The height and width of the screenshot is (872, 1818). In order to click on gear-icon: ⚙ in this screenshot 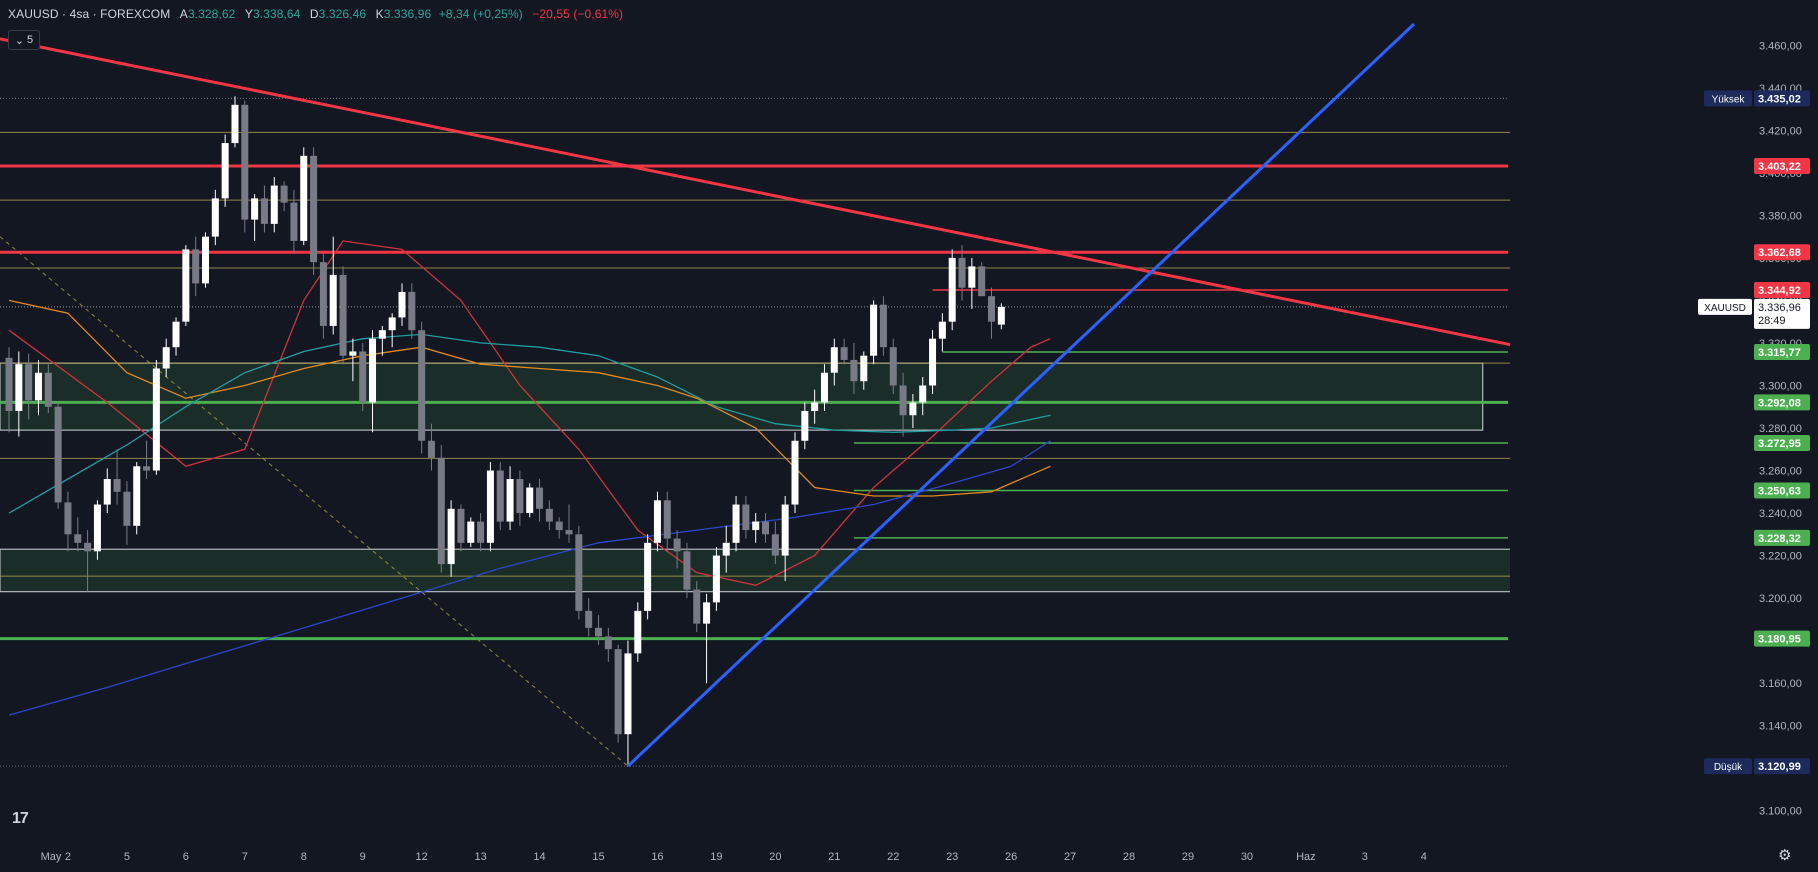, I will do `click(1785, 855)`.